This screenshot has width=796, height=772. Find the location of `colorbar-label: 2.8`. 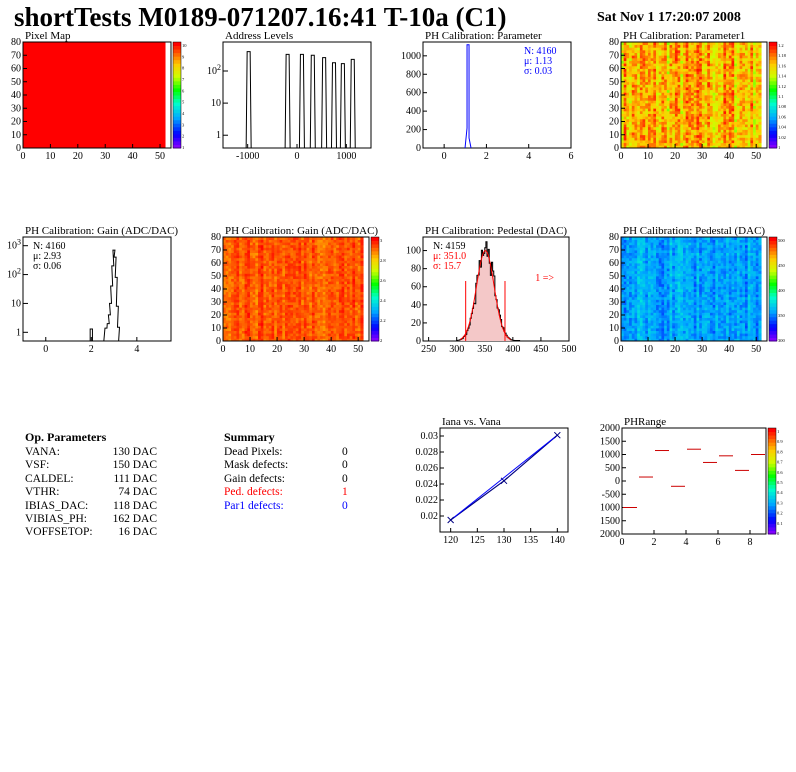

colorbar-label: 2.8 is located at coordinates (383, 260).